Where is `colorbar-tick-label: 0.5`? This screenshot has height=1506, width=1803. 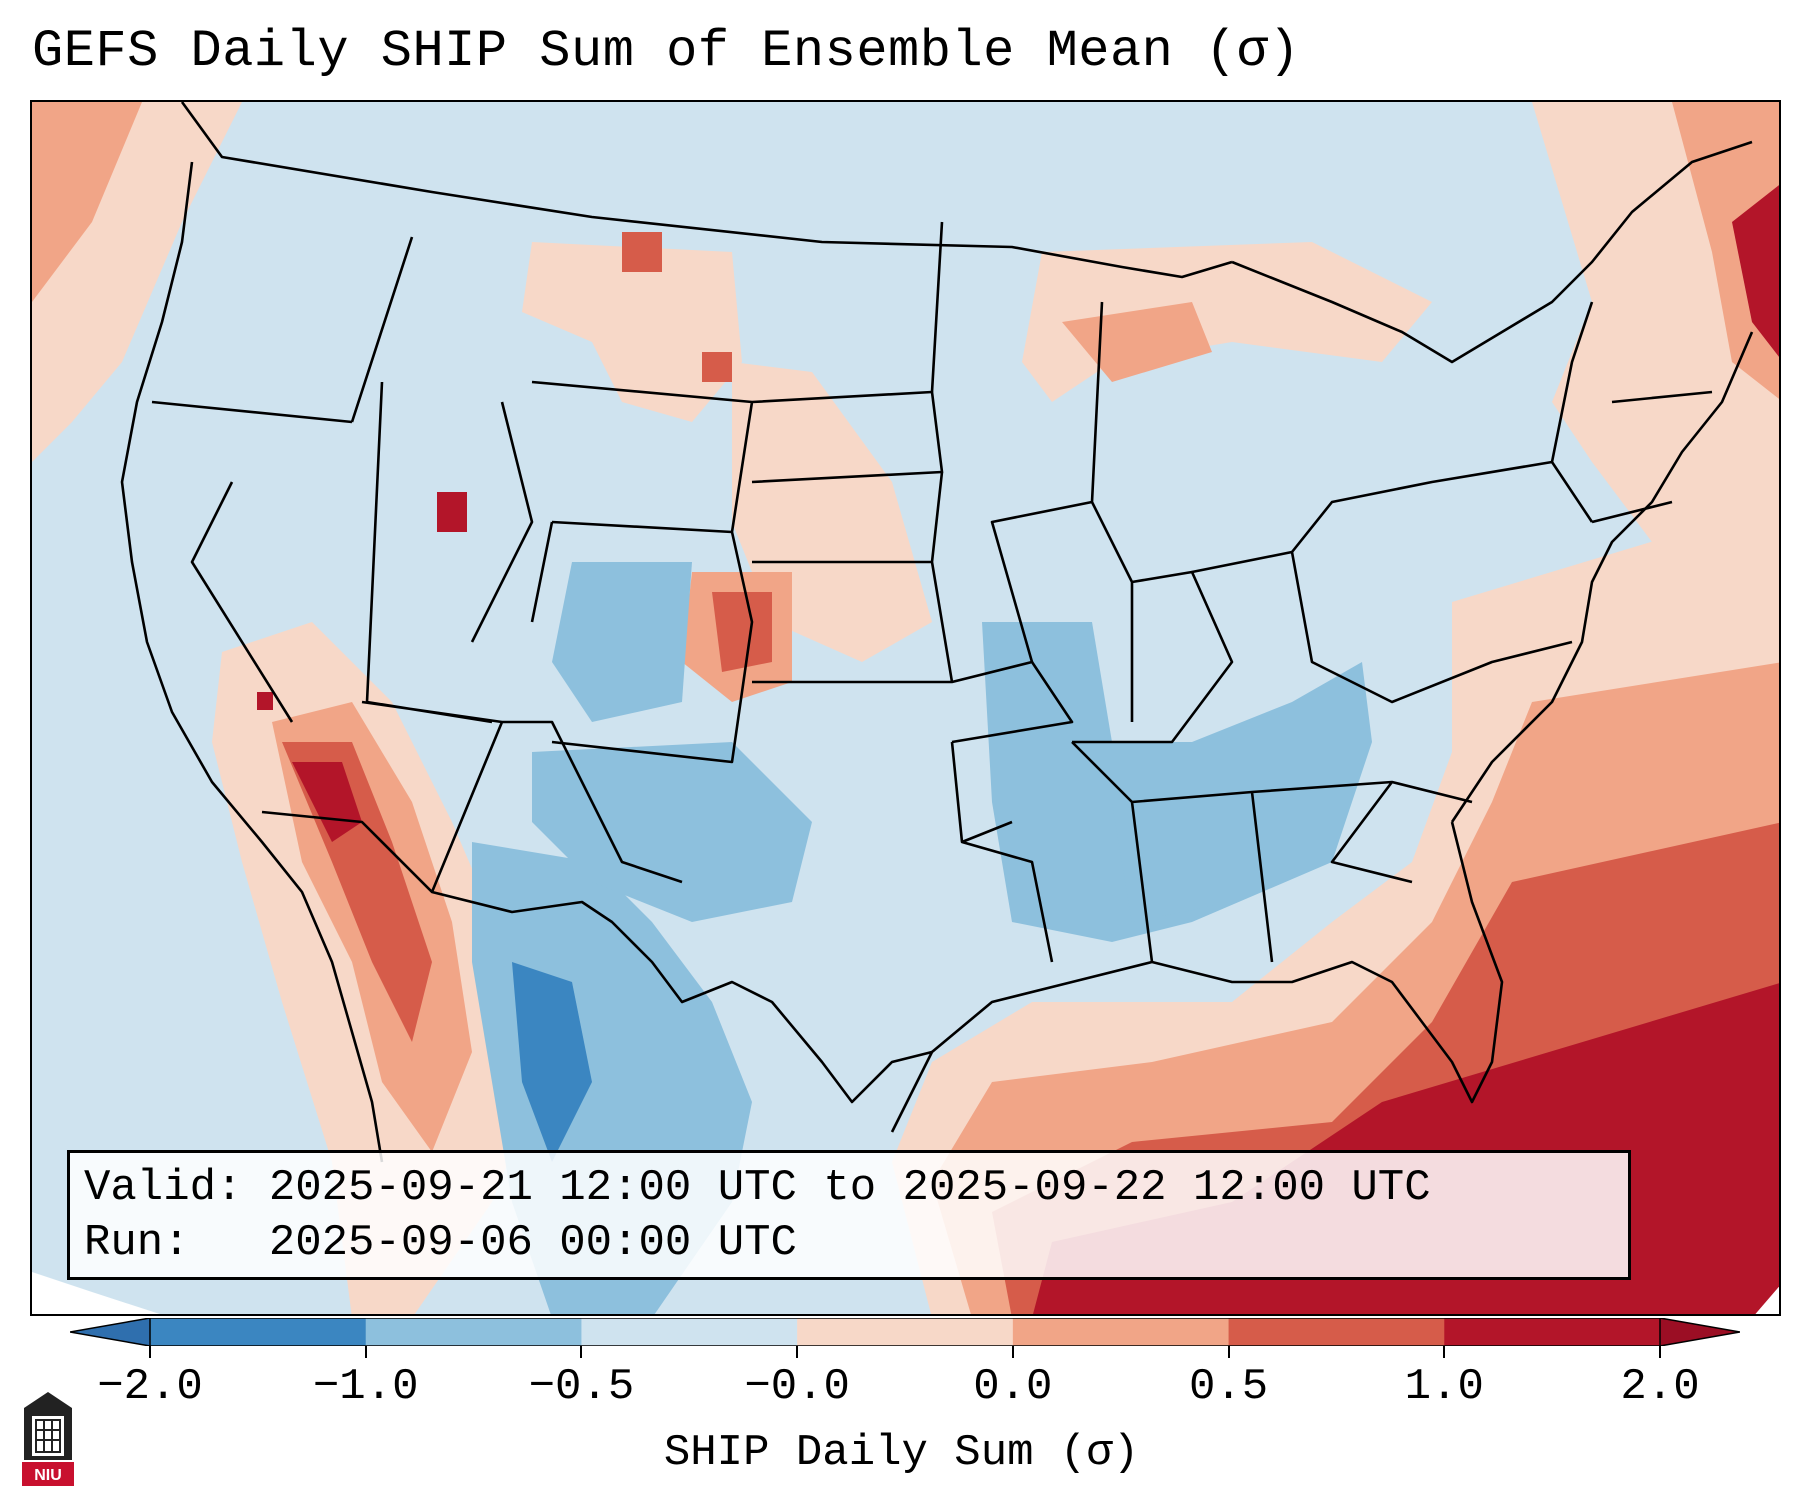
colorbar-tick-label: 0.5 is located at coordinates (1228, 1387).